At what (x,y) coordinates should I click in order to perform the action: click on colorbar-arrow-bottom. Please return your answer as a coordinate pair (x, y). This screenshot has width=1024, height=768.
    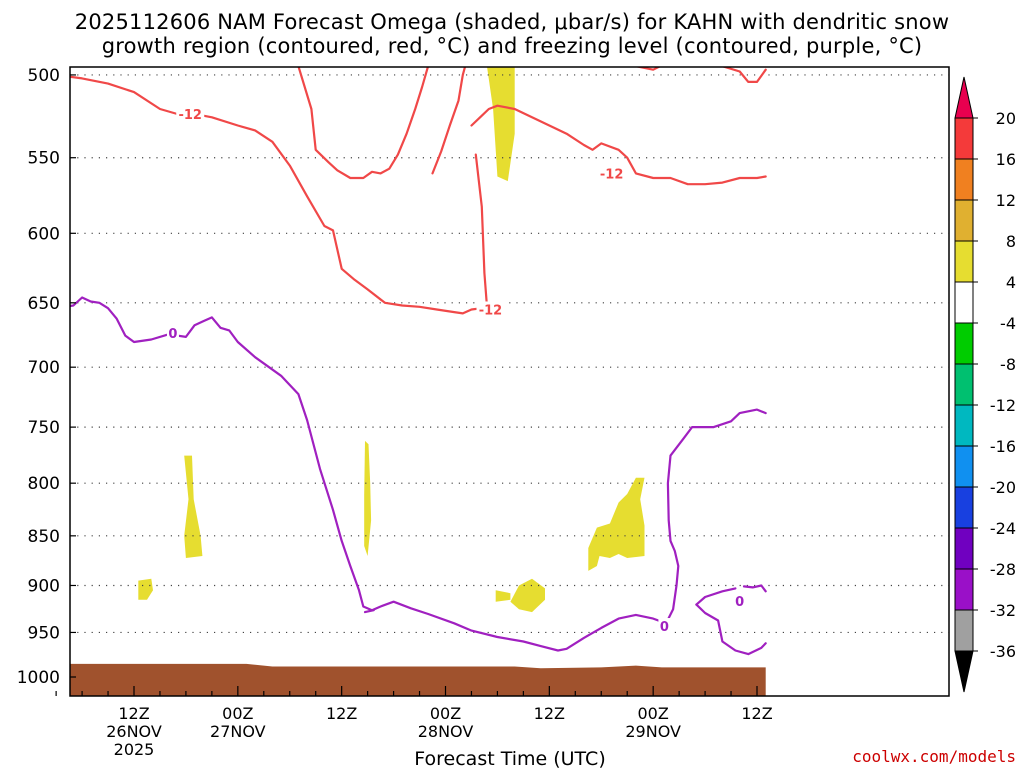
    Looking at the image, I should click on (964, 671).